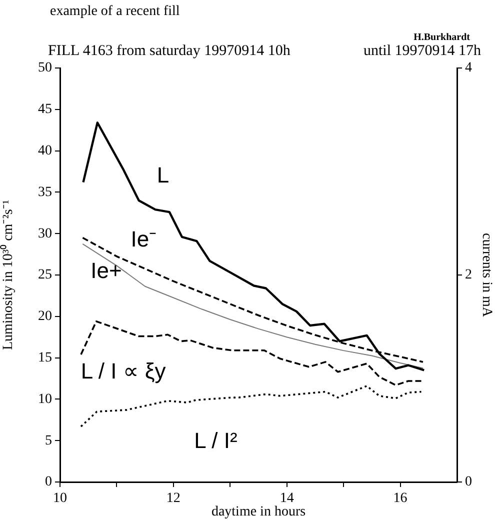  Describe the element at coordinates (163, 175) in the screenshot. I see `series-label: L` at that location.